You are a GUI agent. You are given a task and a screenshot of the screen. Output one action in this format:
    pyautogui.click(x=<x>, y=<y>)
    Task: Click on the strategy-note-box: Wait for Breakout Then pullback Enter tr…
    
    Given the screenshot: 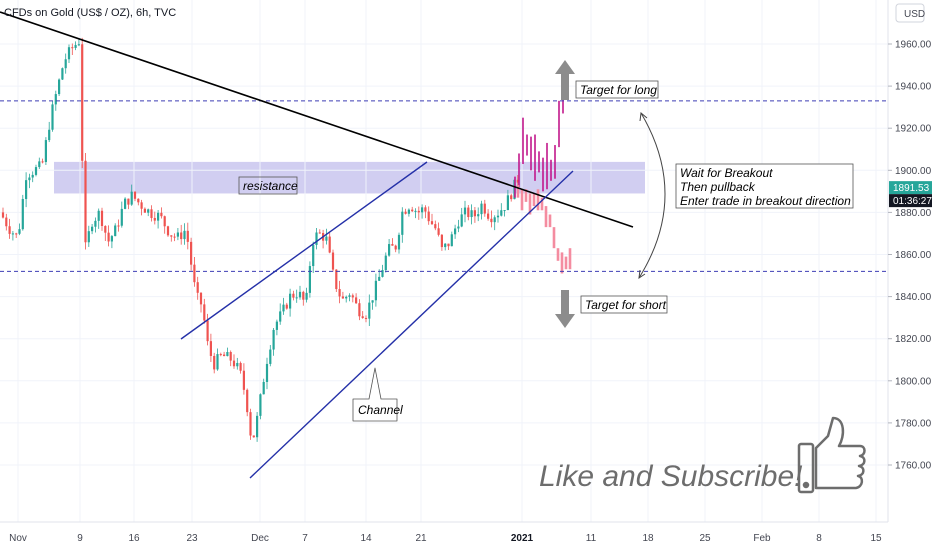 What is the action you would take?
    pyautogui.click(x=764, y=186)
    